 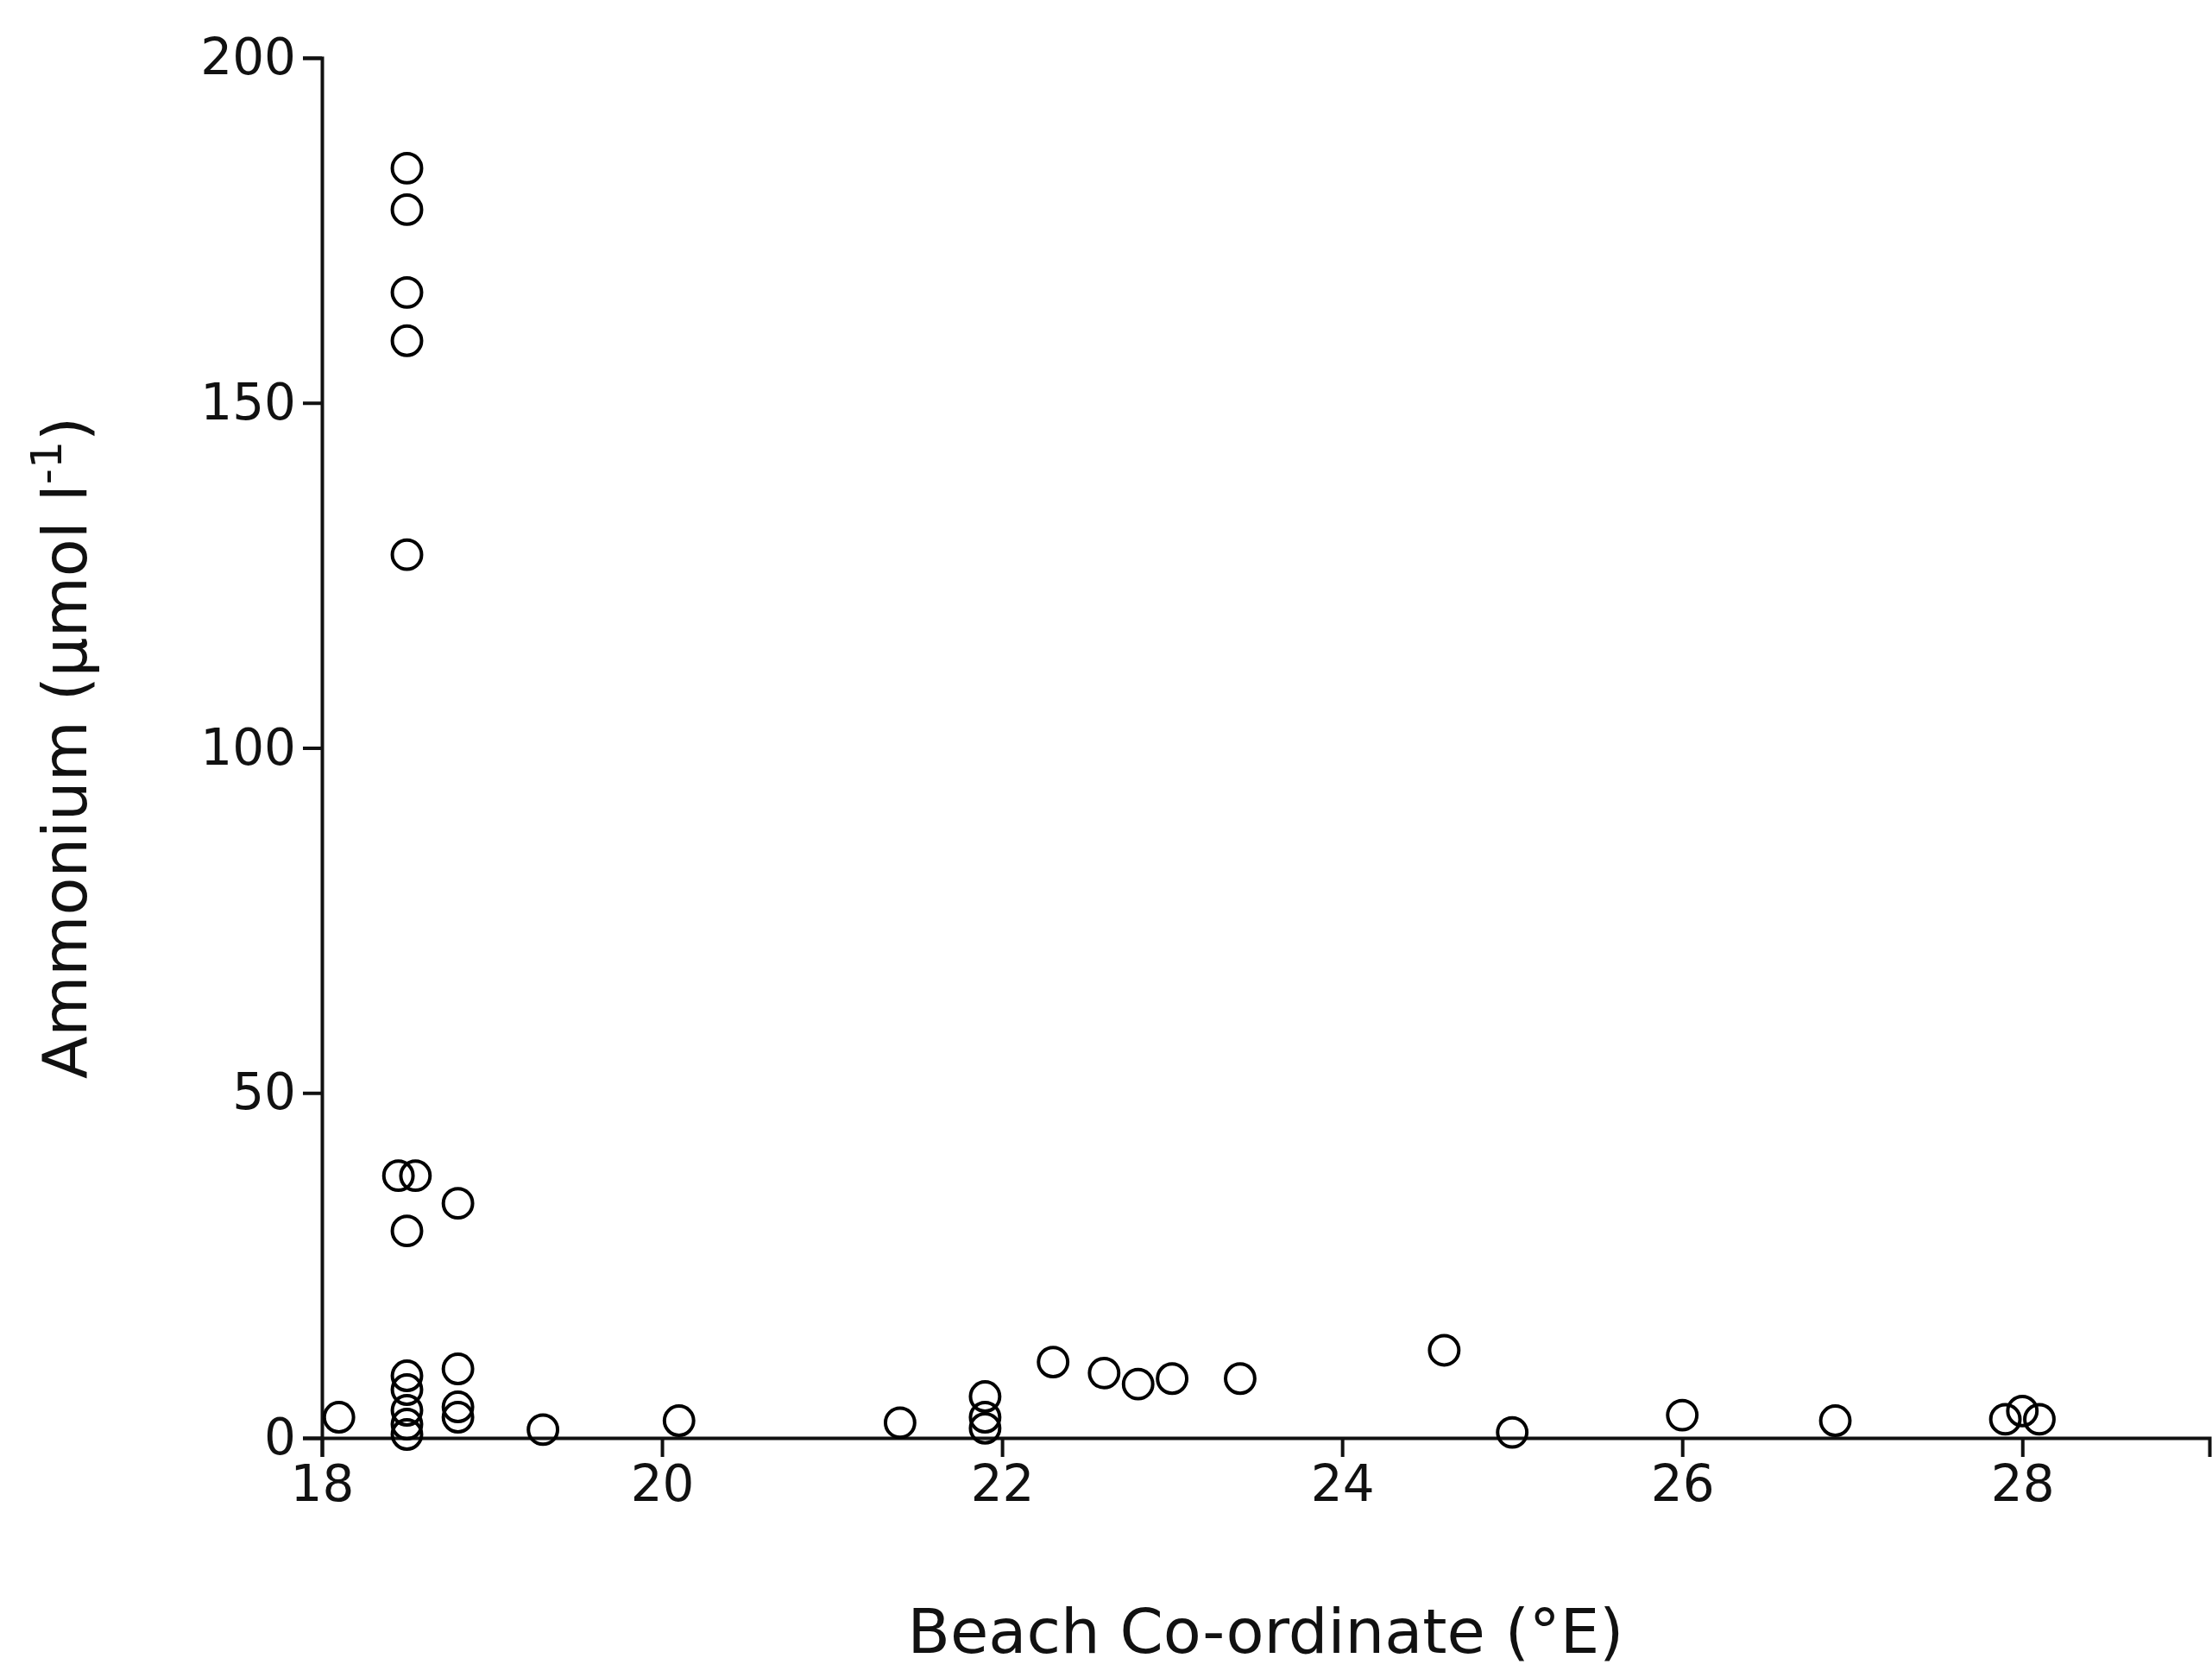 I want to click on x-axis-title: Beach Co-ordinate (°E), so click(x=1266, y=1632).